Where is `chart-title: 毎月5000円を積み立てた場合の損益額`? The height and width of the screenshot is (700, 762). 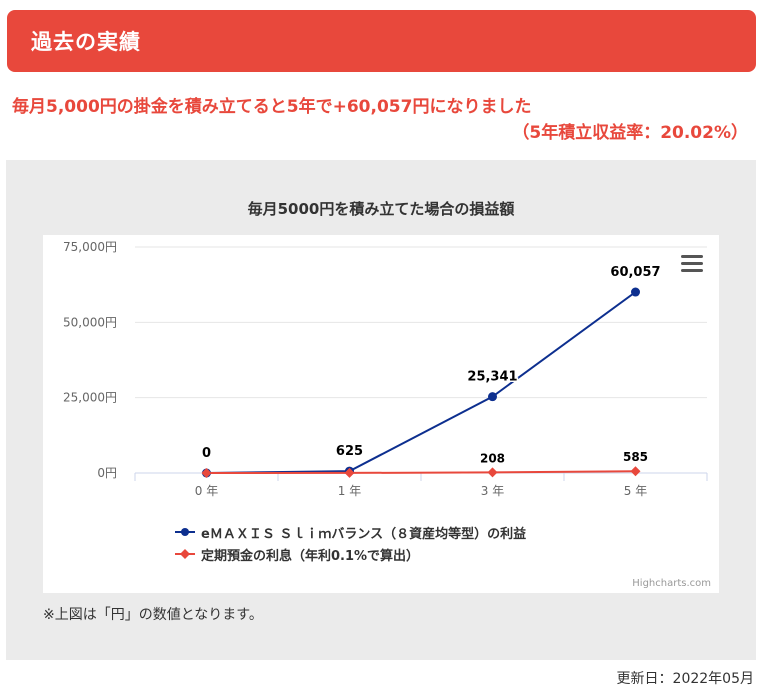
chart-title: 毎月5000円を積み立てた場合の損益額 is located at coordinates (381, 209).